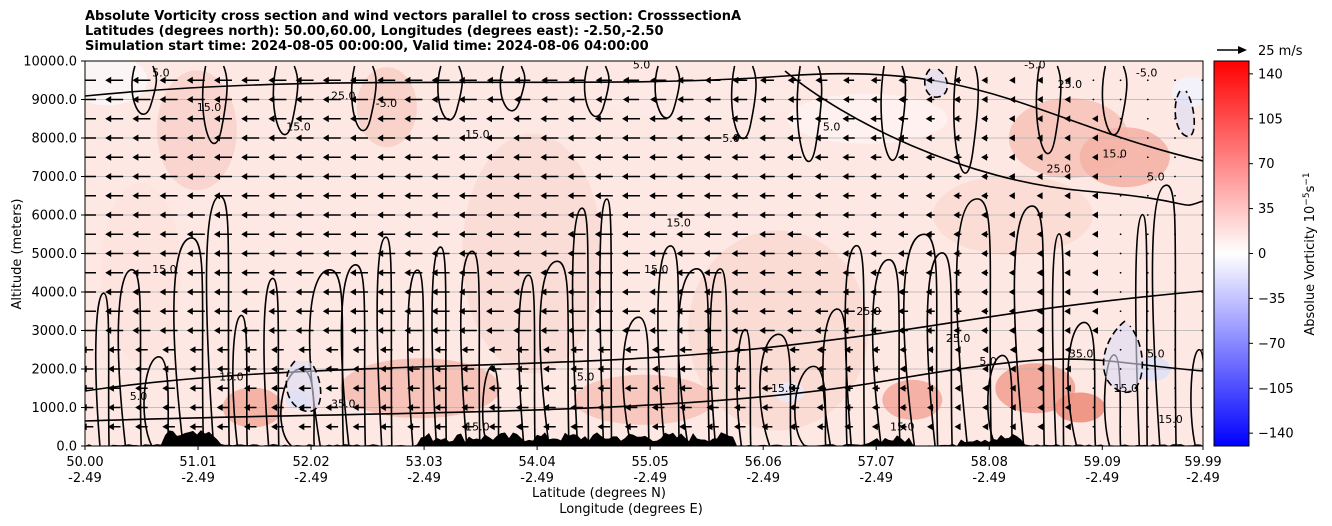  Describe the element at coordinates (763, 478) in the screenshot. I see `x-tick-label-lon: -2.49` at that location.